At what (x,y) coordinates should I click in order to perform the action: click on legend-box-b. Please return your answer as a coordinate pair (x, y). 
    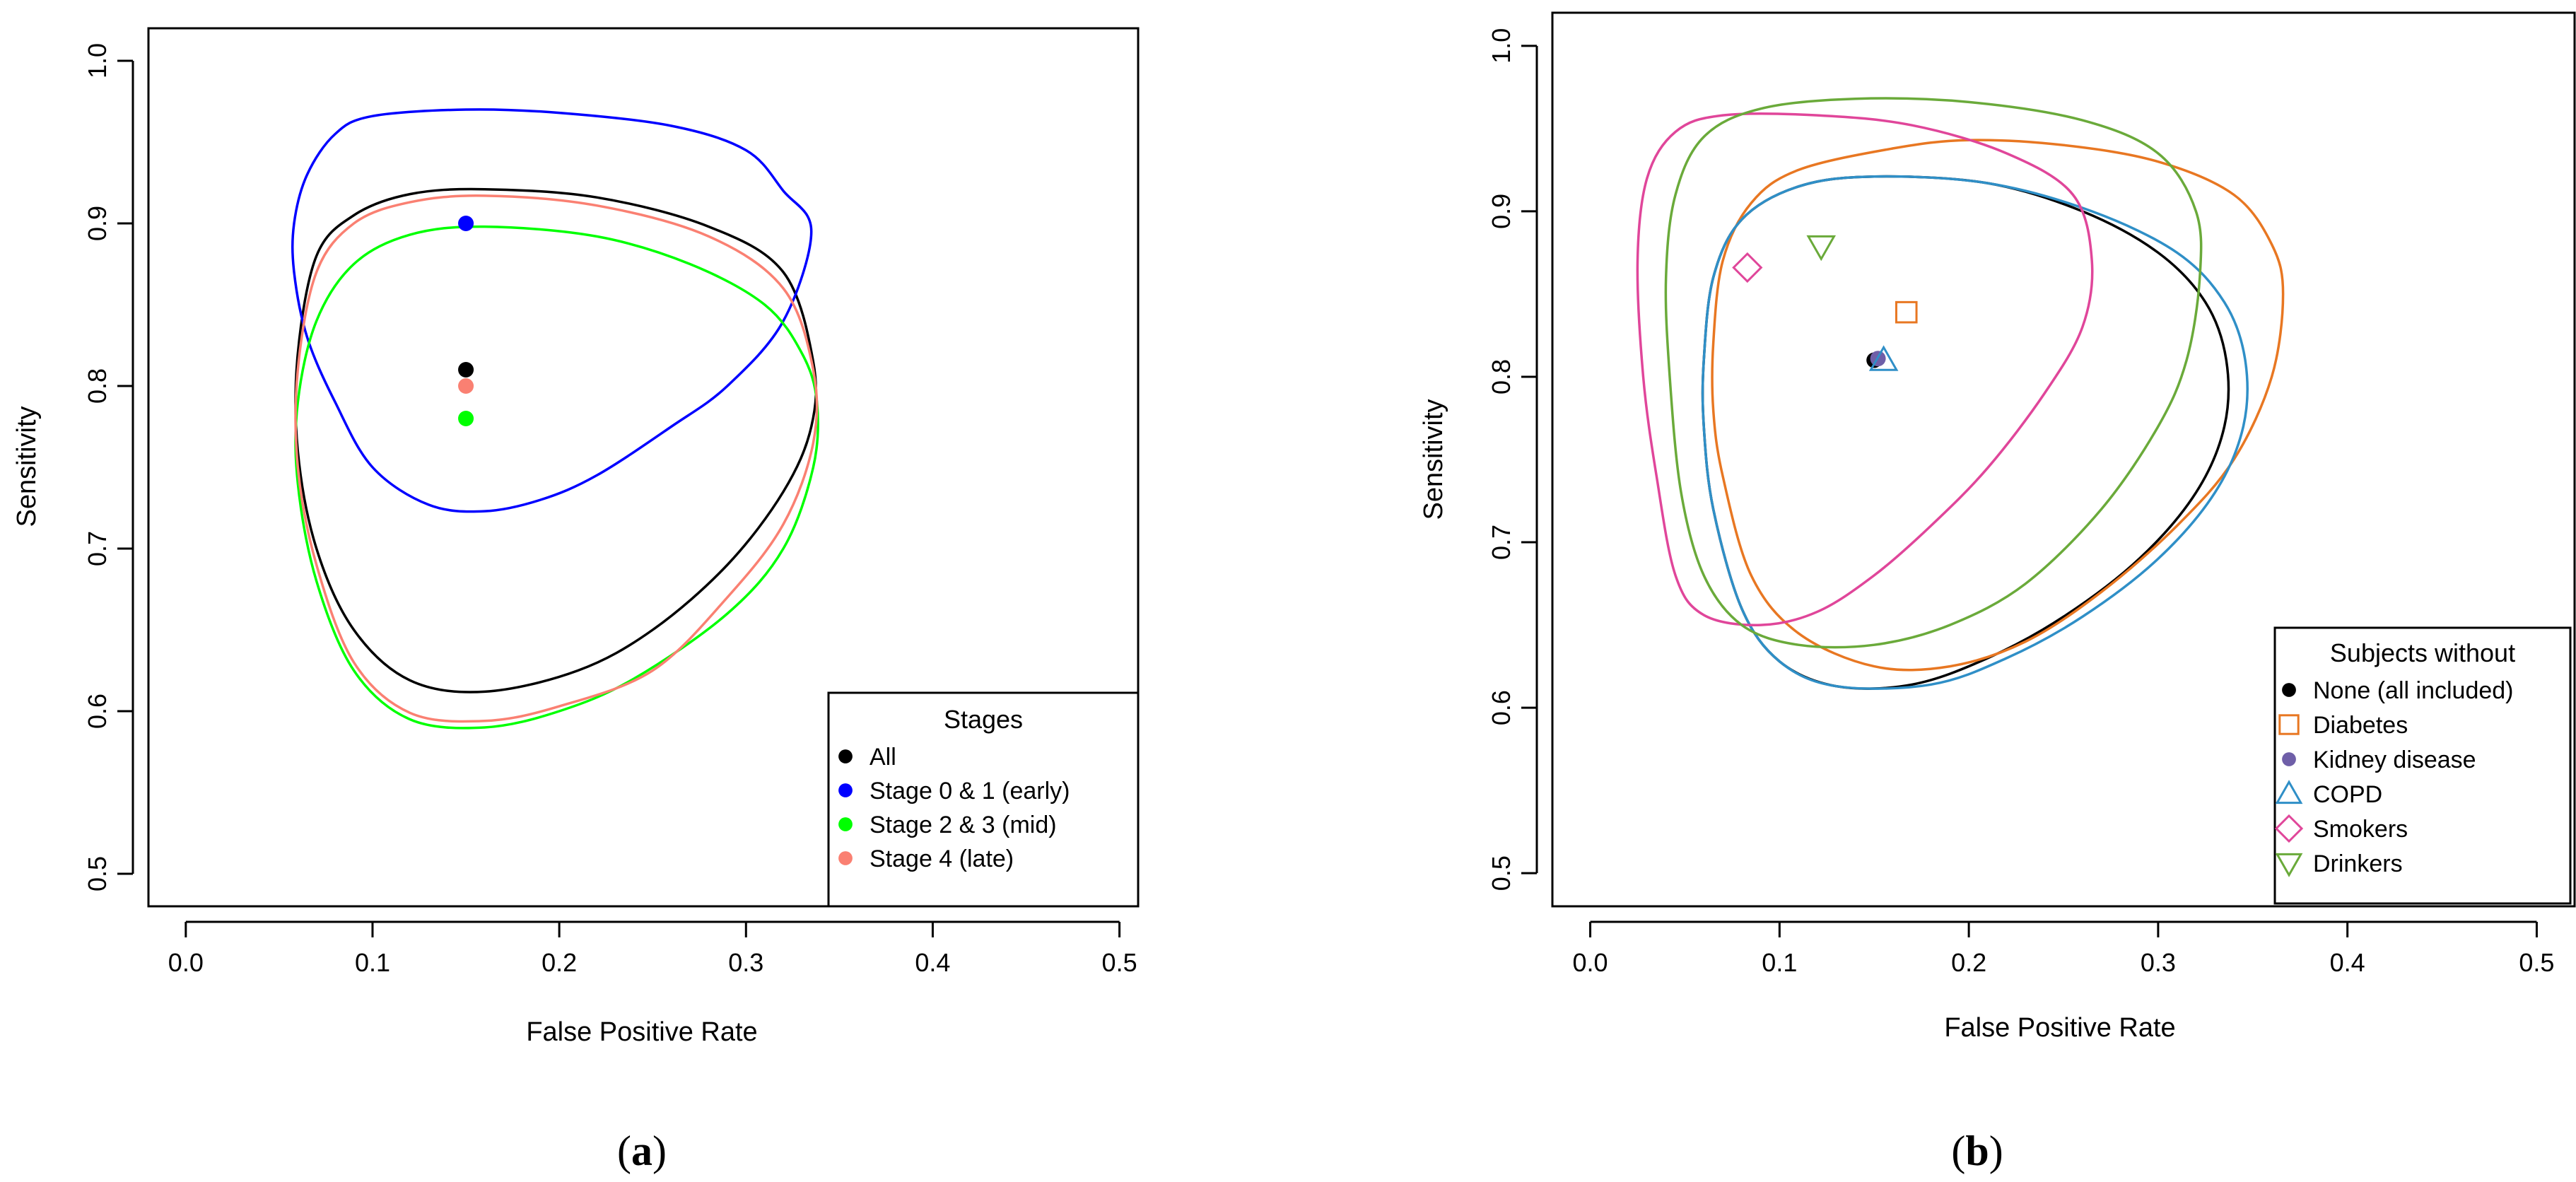
    Looking at the image, I should click on (2422, 765).